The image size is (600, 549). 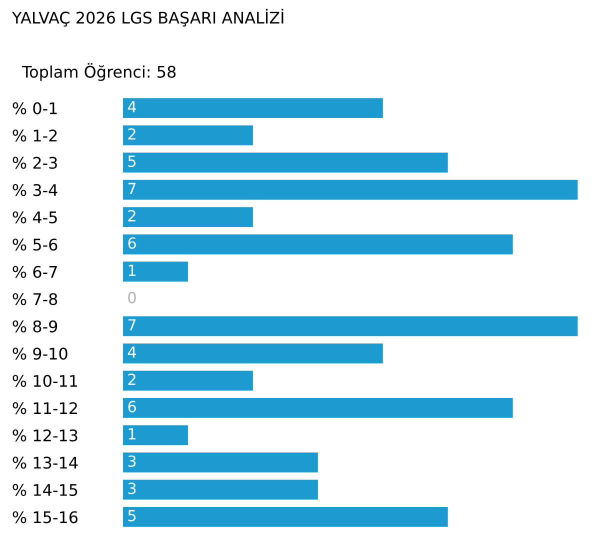 I want to click on chart-title: YALVAÇ 2026 LGS BAŞARI ANALİZİ, so click(x=148, y=17).